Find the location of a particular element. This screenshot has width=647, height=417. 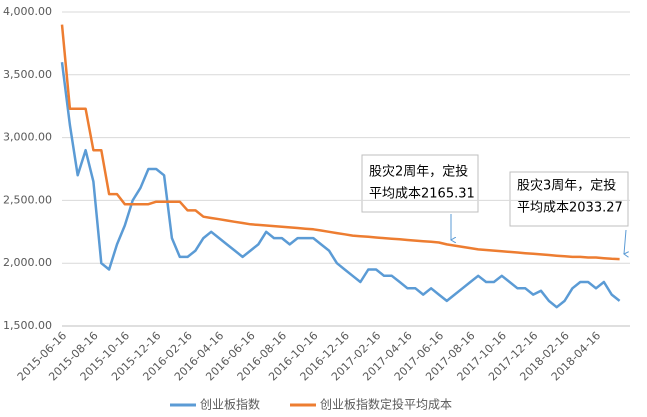

annotation-text: 平均成本2165.31 is located at coordinates (422, 194).